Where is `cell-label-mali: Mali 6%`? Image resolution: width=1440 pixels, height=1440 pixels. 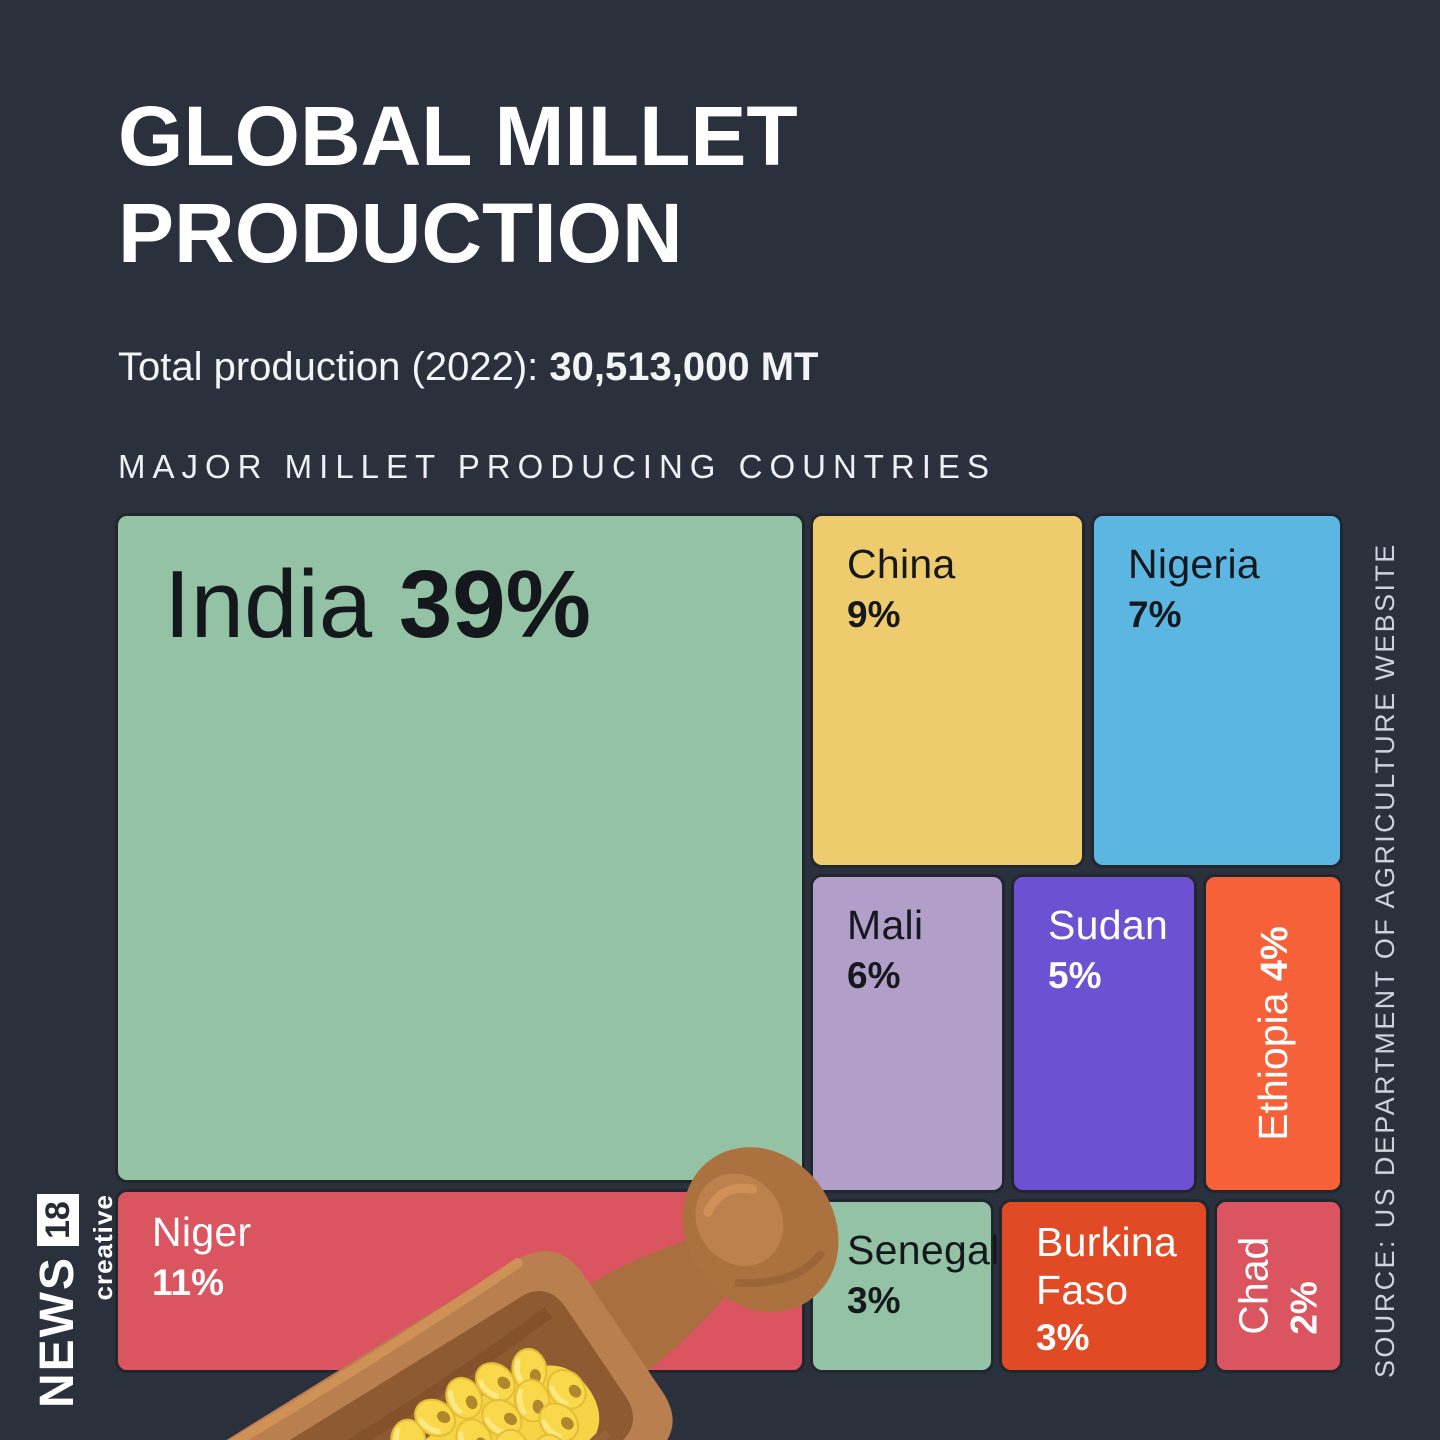
cell-label-mali: Mali 6% is located at coordinates (907, 937).